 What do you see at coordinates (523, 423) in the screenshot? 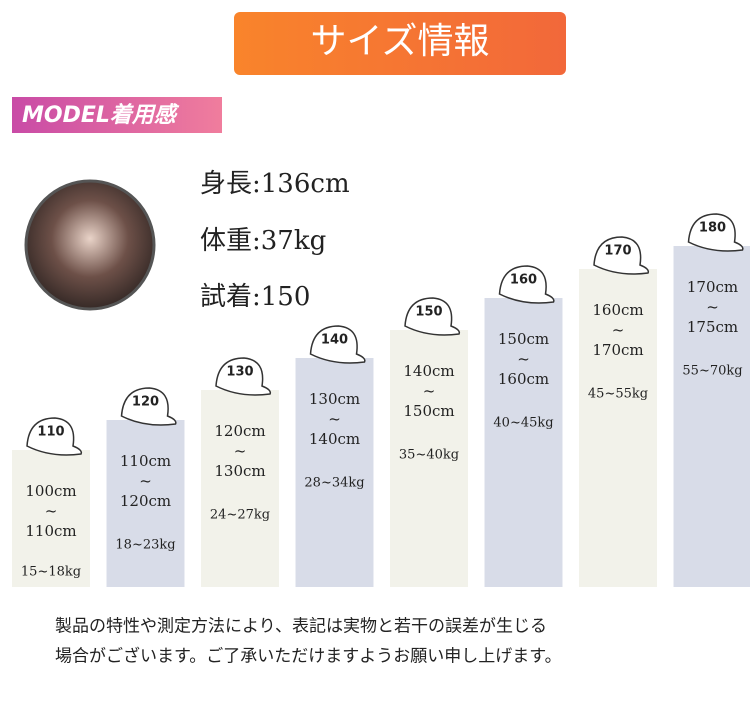
I see `weight: 40~45kg` at bounding box center [523, 423].